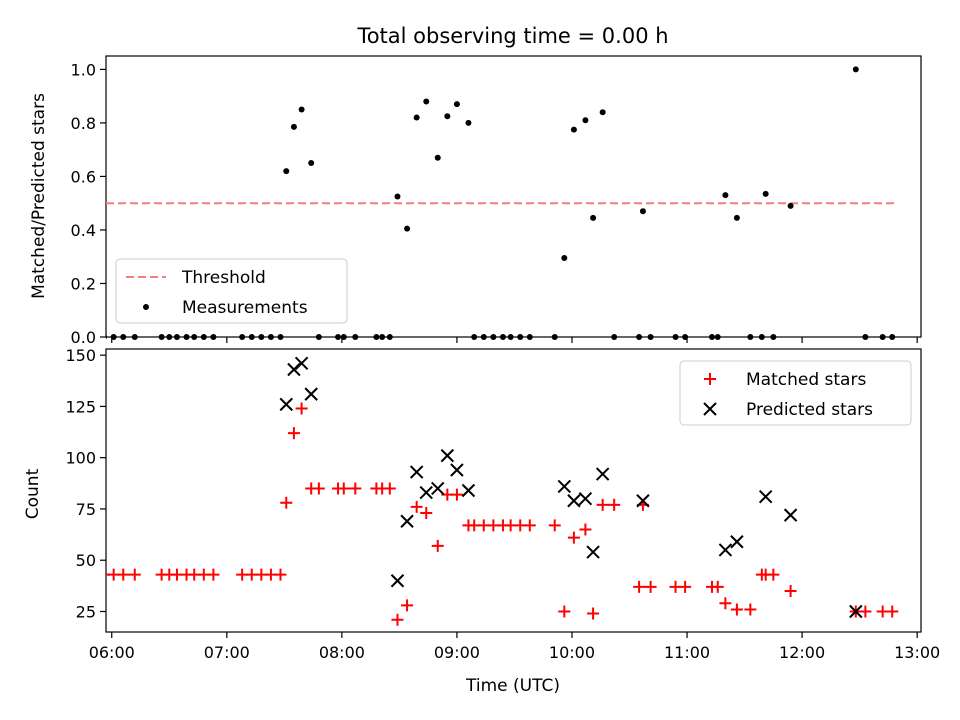 Image resolution: width=960 pixels, height=720 pixels. Describe the element at coordinates (802, 652) in the screenshot. I see `x-tick-label: 12:00` at that location.